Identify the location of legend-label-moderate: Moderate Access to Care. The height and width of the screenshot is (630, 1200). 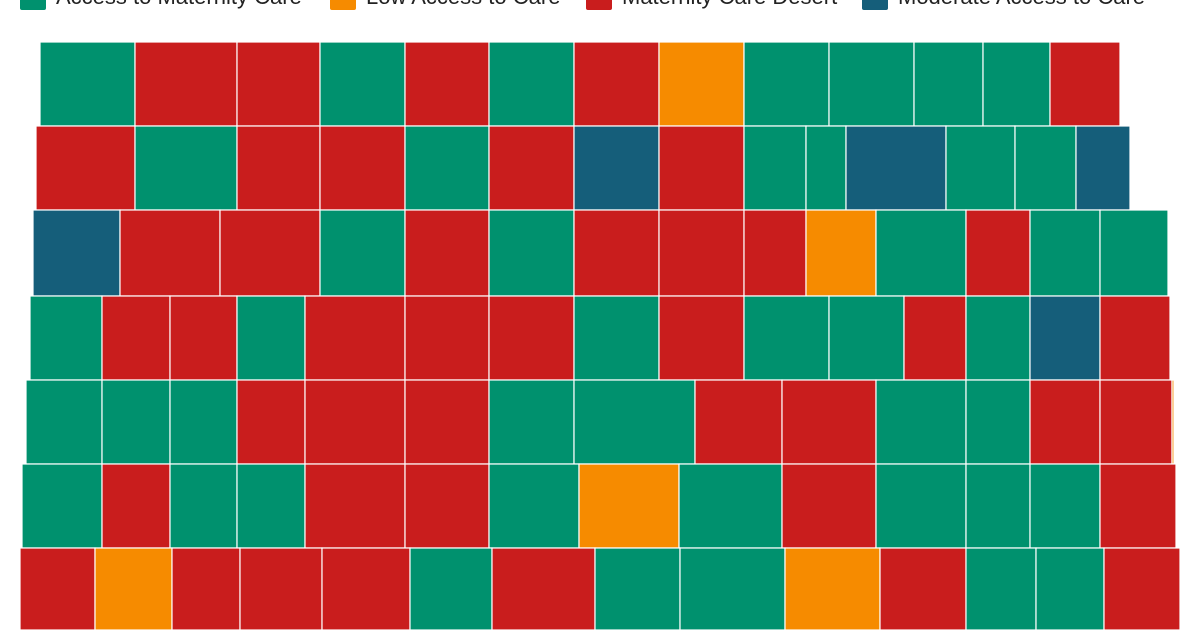
(1021, 5).